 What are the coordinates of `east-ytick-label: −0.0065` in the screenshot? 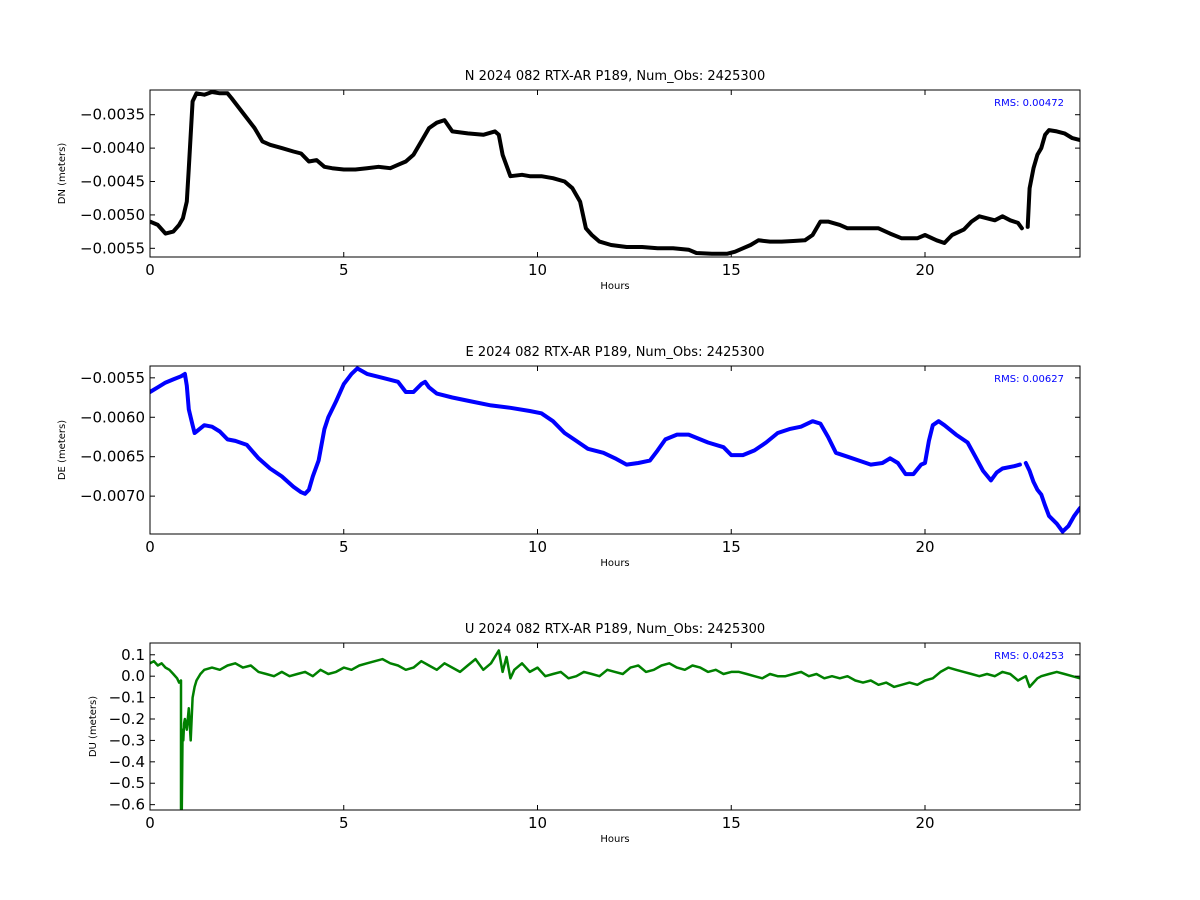 It's located at (112, 457).